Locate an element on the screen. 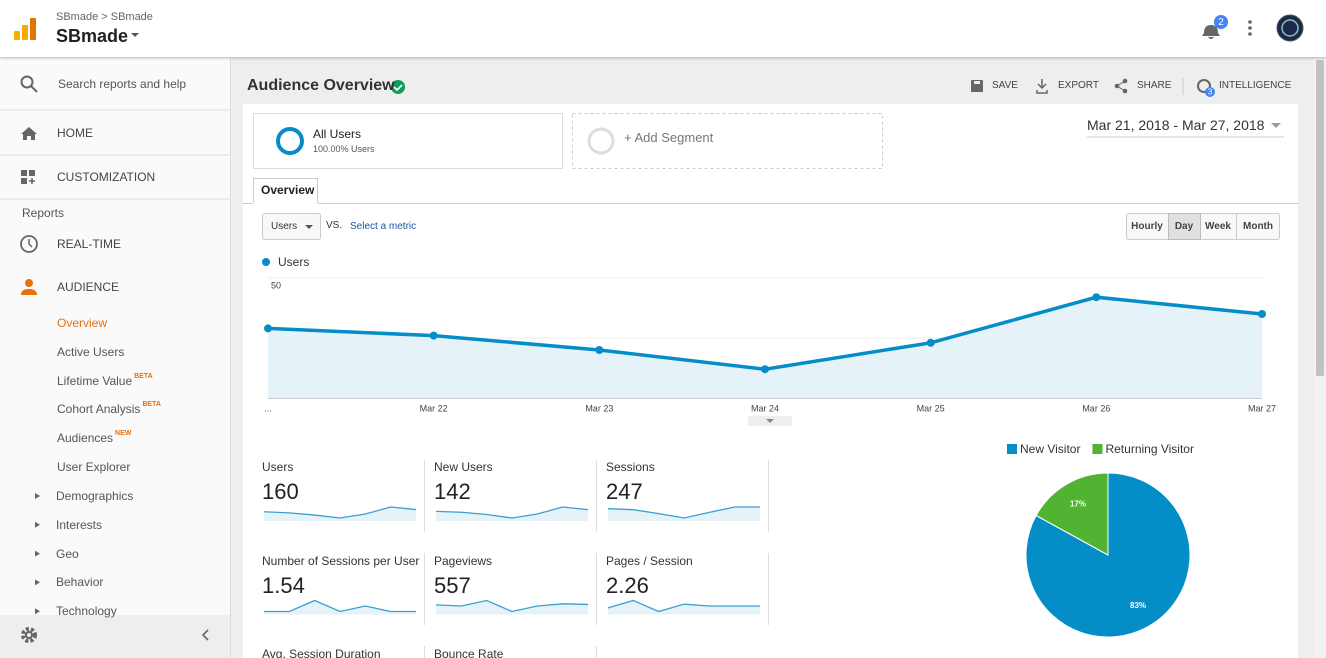  x-tick-label: Mar 27 is located at coordinates (1262, 408).